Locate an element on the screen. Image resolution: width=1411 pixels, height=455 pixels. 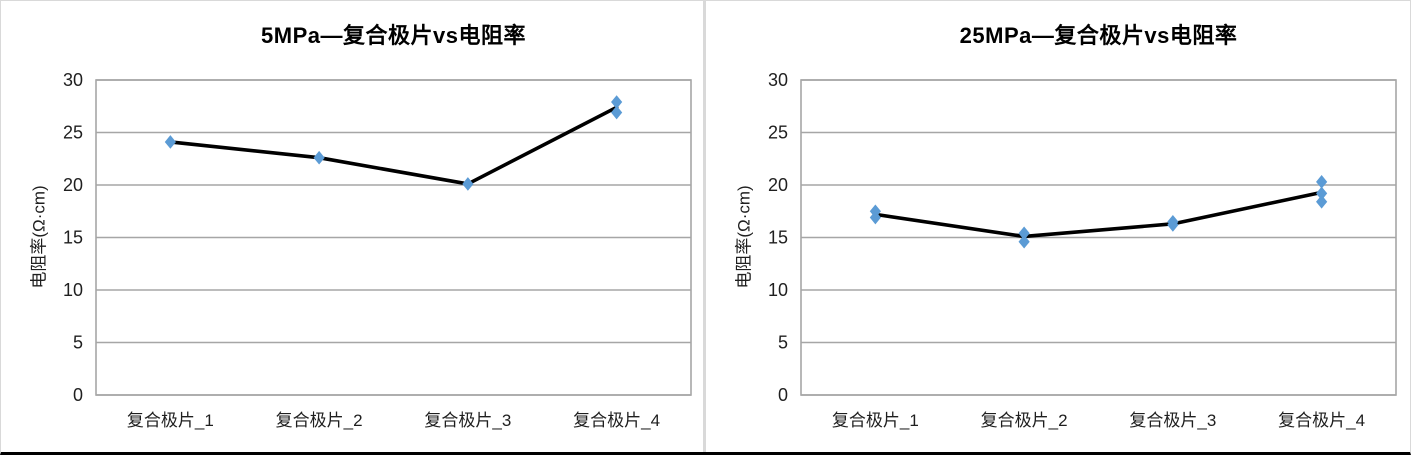
panel-divider is located at coordinates (704, 226).